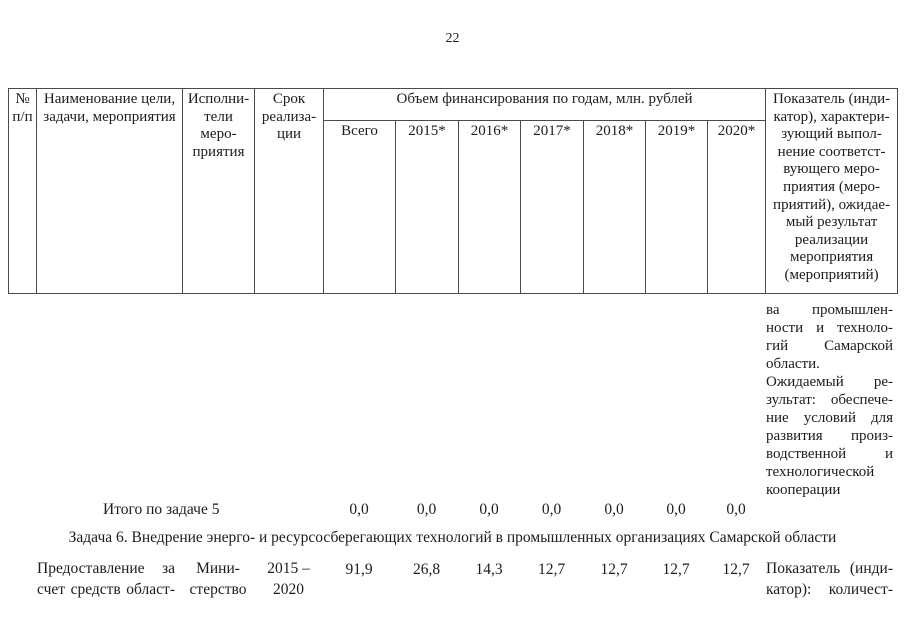 The image size is (905, 640). What do you see at coordinates (829, 328) in the screenshot?
I see `note-line: ности и техноло-` at bounding box center [829, 328].